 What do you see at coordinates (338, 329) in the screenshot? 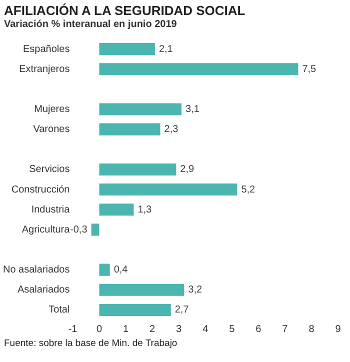
I see `x-tick-label: 9` at bounding box center [338, 329].